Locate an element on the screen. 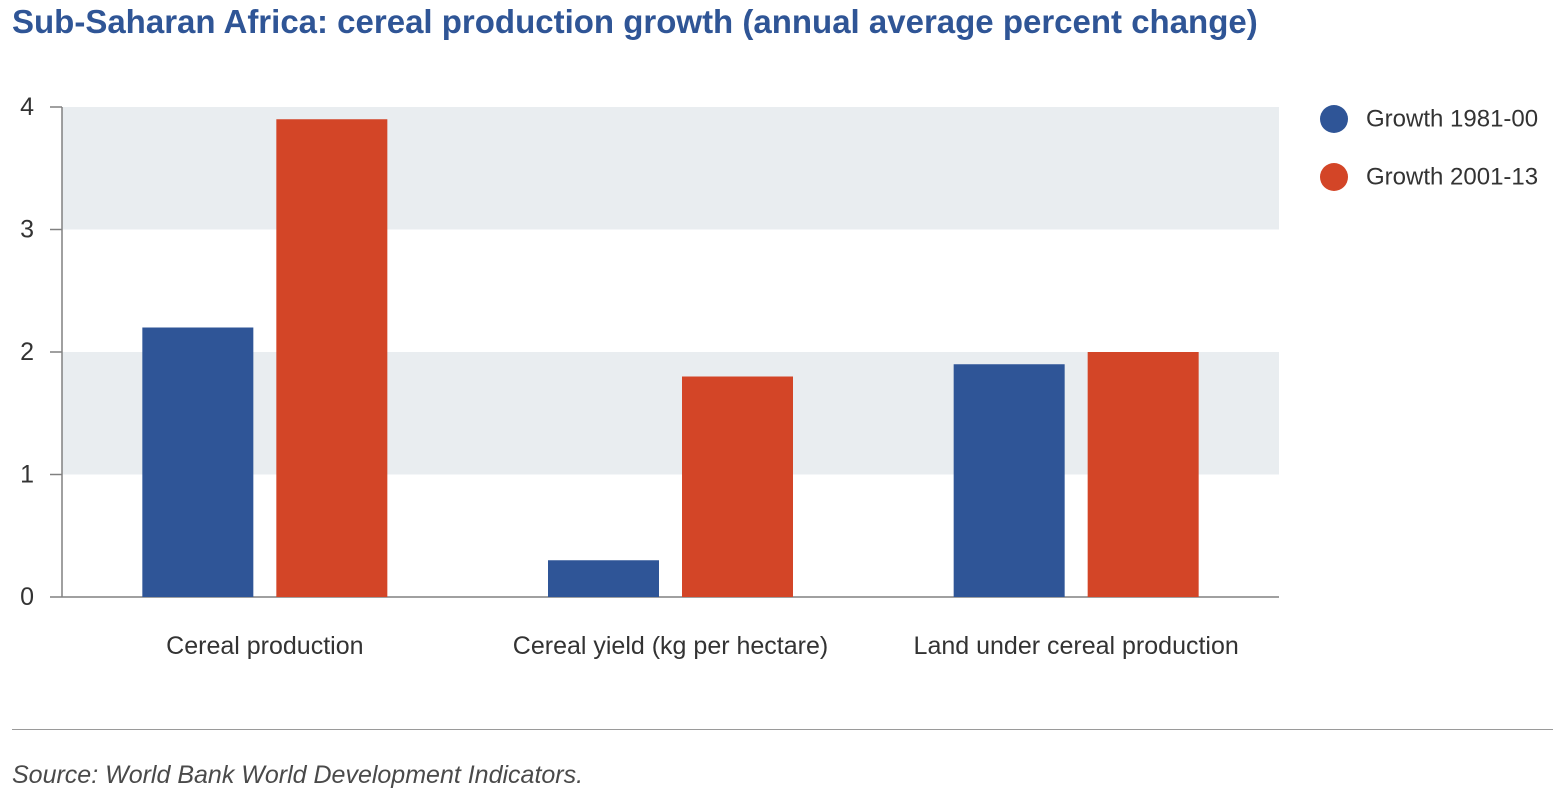  x-tick-label: Cereal yield (kg per hectare) is located at coordinates (670, 646).